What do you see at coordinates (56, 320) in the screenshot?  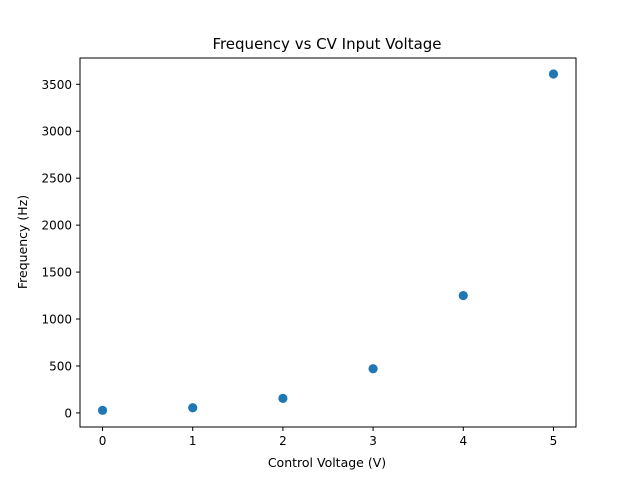 I see `y-tick-label: 1000` at bounding box center [56, 320].